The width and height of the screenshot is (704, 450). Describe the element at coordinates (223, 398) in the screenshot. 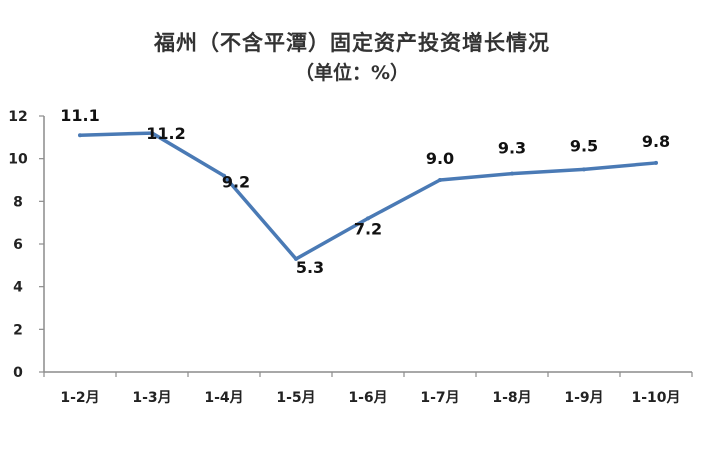

I see `x-tick-label: 1-4月` at that location.